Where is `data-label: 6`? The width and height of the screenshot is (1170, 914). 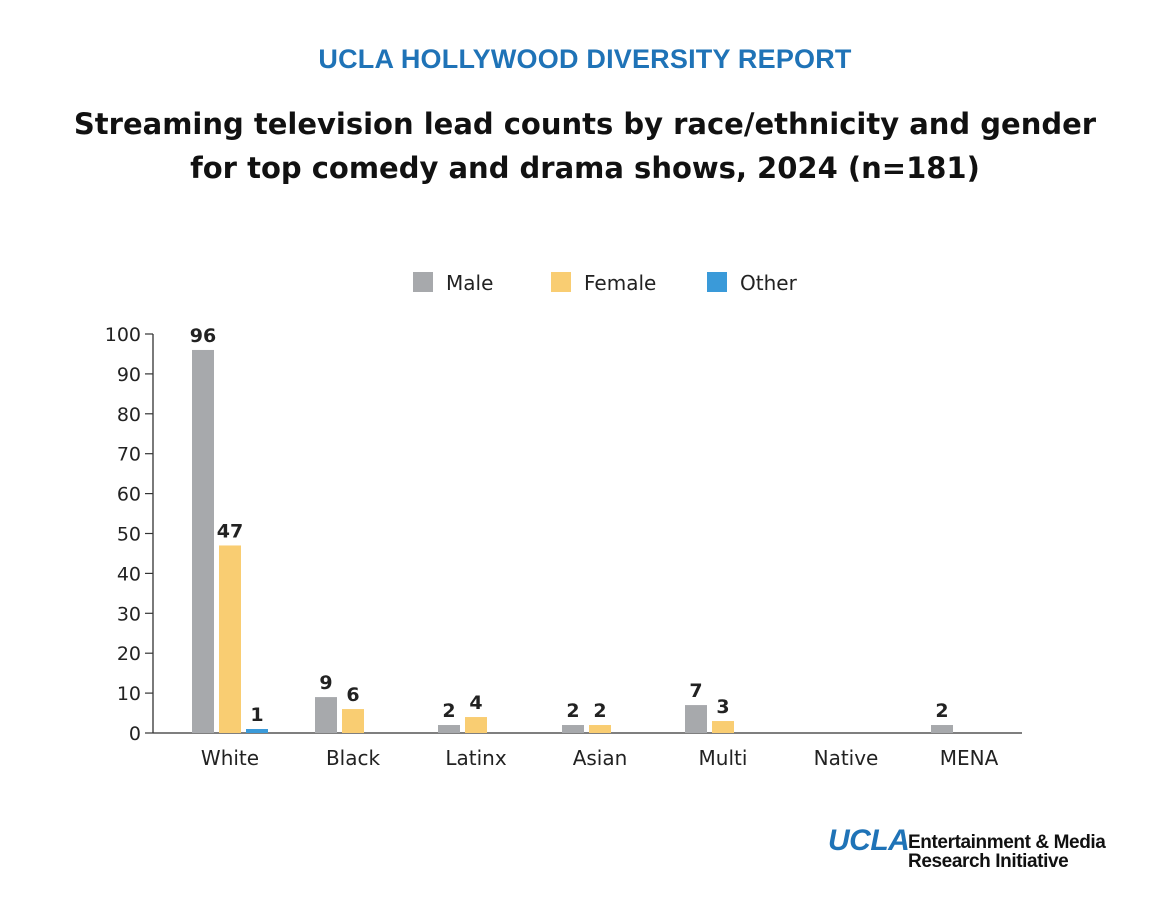
data-label: 6 is located at coordinates (352, 695).